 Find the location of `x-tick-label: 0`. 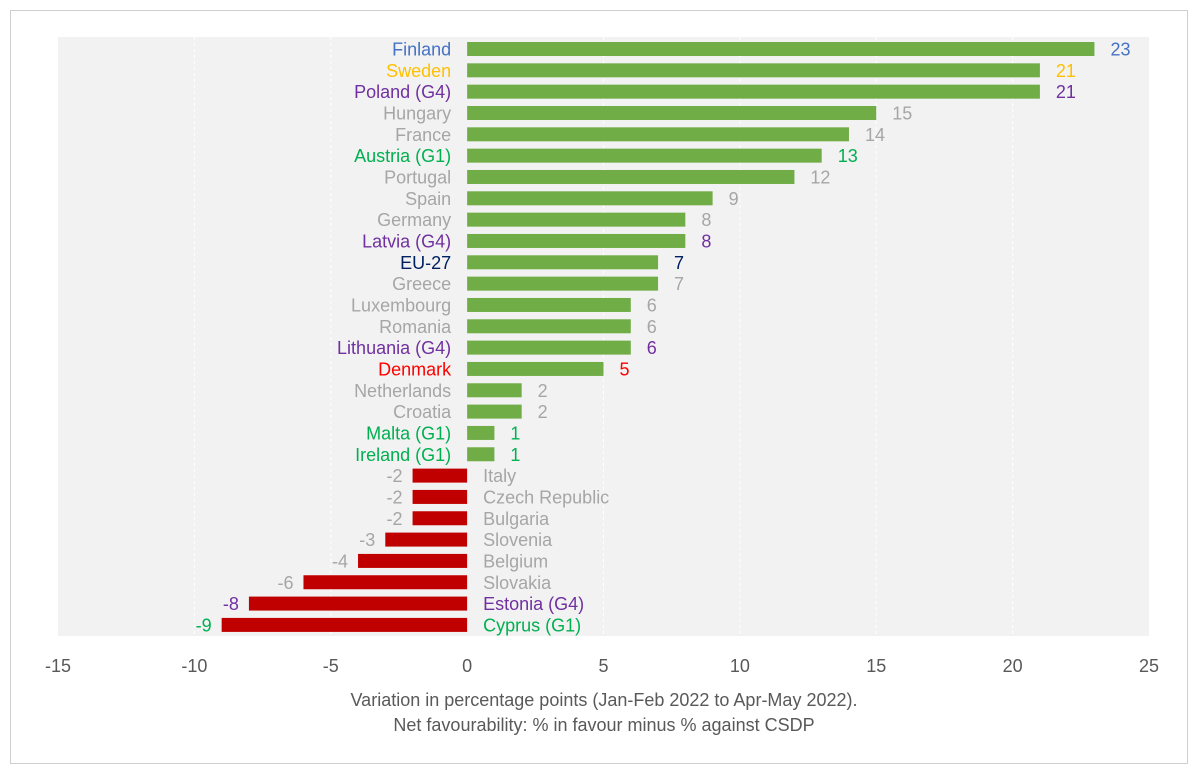

x-tick-label: 0 is located at coordinates (467, 666).